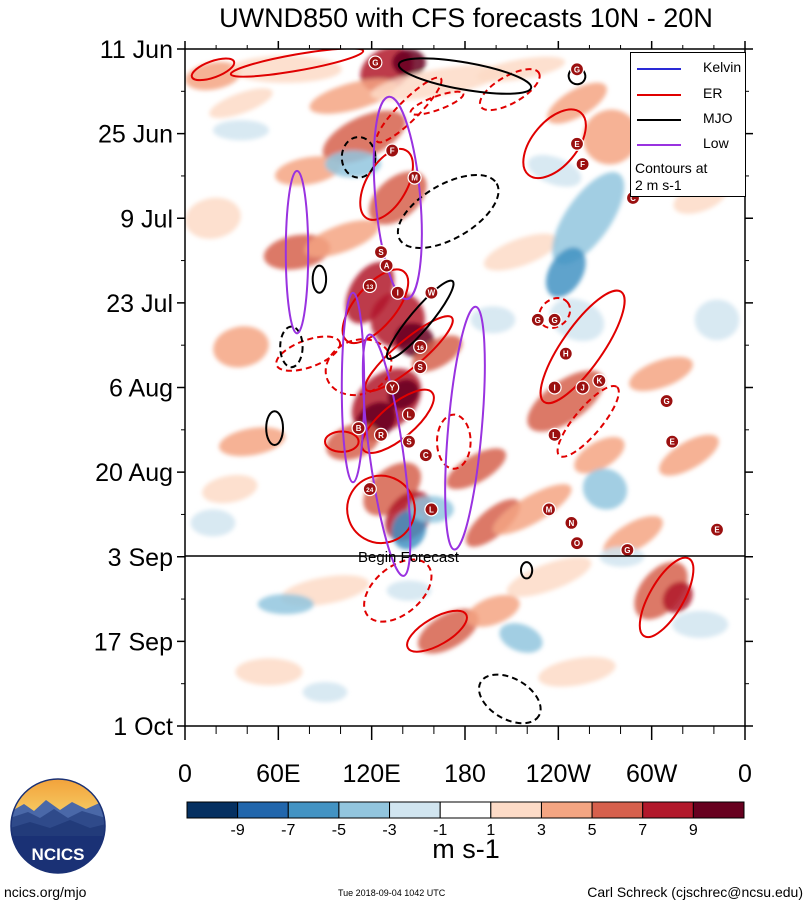  What do you see at coordinates (690, 68) in the screenshot?
I see `legend-item-kelvin: Kelvin` at bounding box center [690, 68].